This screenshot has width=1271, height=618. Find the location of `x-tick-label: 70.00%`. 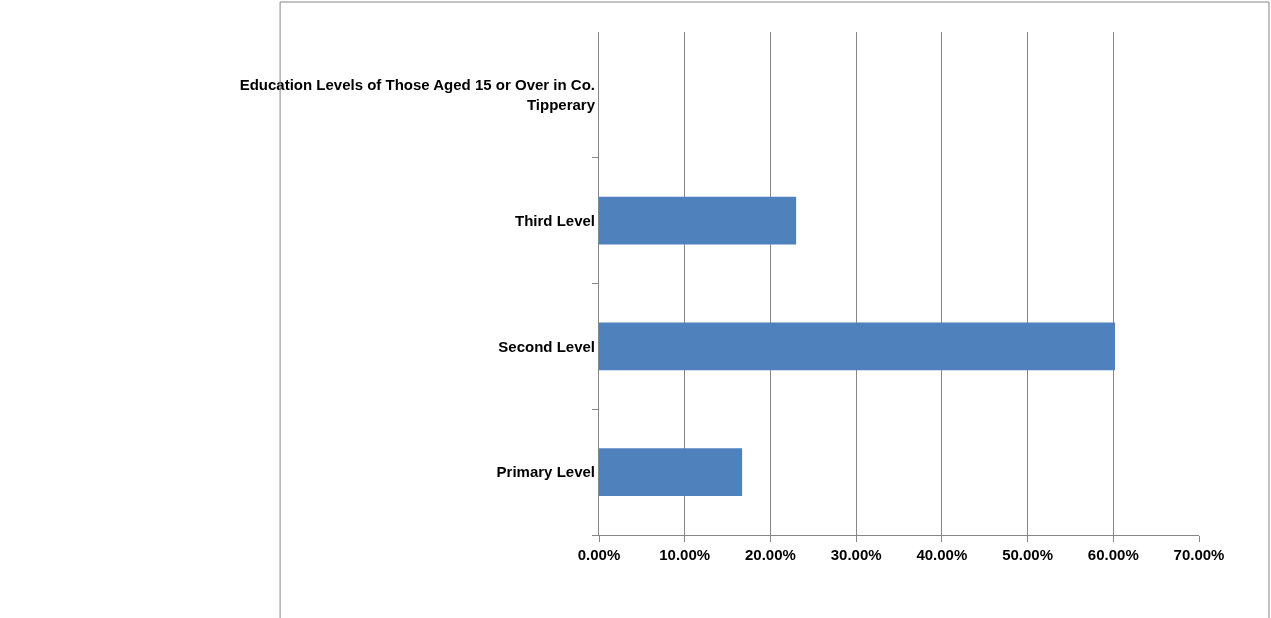

x-tick-label: 70.00% is located at coordinates (1199, 554).